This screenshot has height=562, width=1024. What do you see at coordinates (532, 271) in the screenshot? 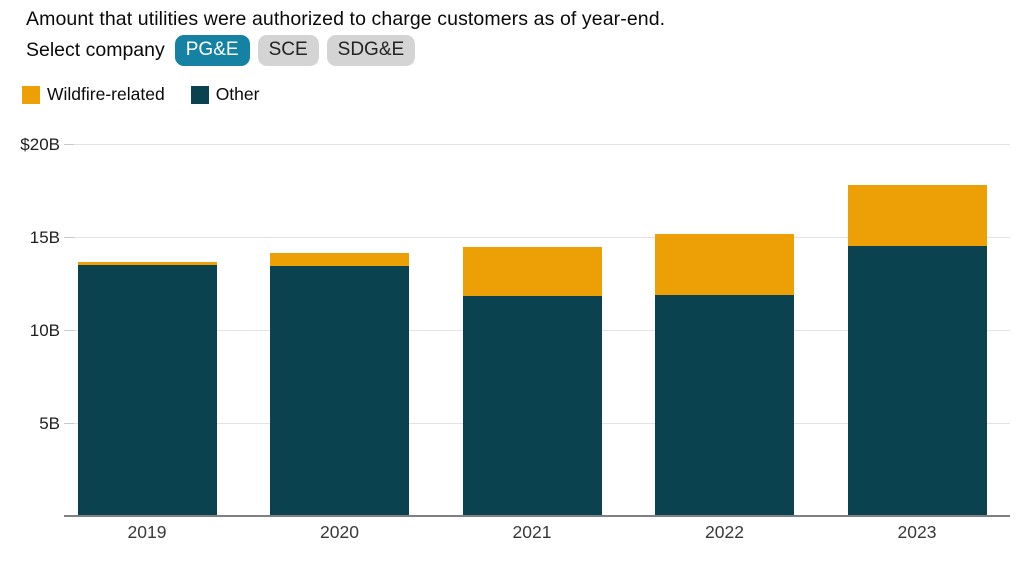
I see `bar-segment-wildfire-related-2021` at bounding box center [532, 271].